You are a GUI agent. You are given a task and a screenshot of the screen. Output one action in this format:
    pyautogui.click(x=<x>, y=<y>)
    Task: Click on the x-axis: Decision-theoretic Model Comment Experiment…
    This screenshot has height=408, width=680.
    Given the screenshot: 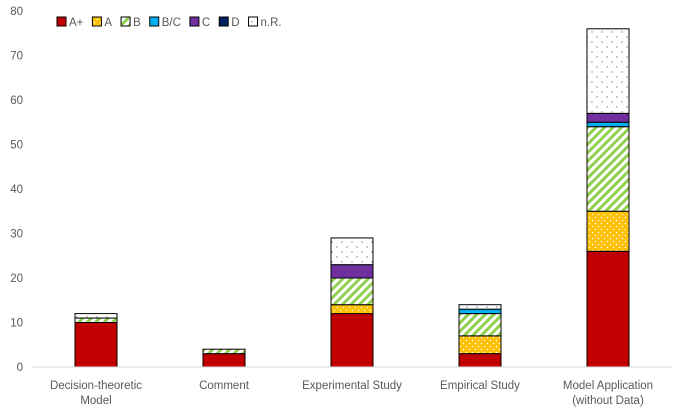 What is the action you would take?
    pyautogui.click(x=351, y=393)
    